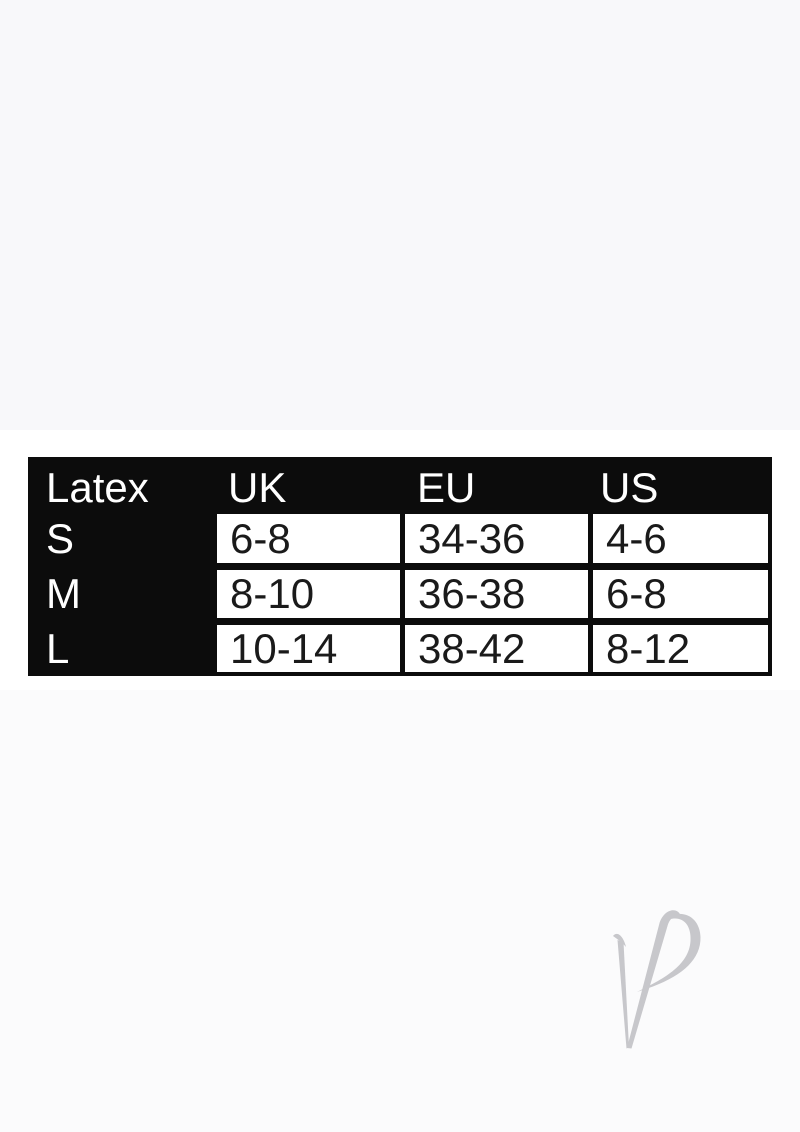  I want to click on cell-s-uk: 6-8, so click(308, 538).